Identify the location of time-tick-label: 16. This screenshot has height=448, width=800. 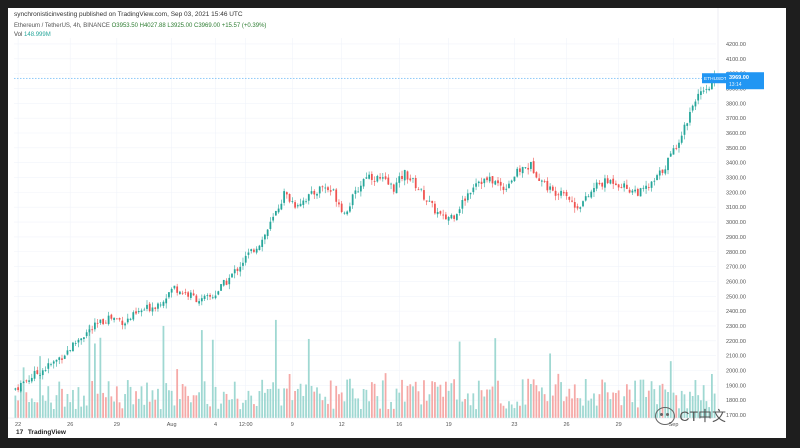
(399, 425).